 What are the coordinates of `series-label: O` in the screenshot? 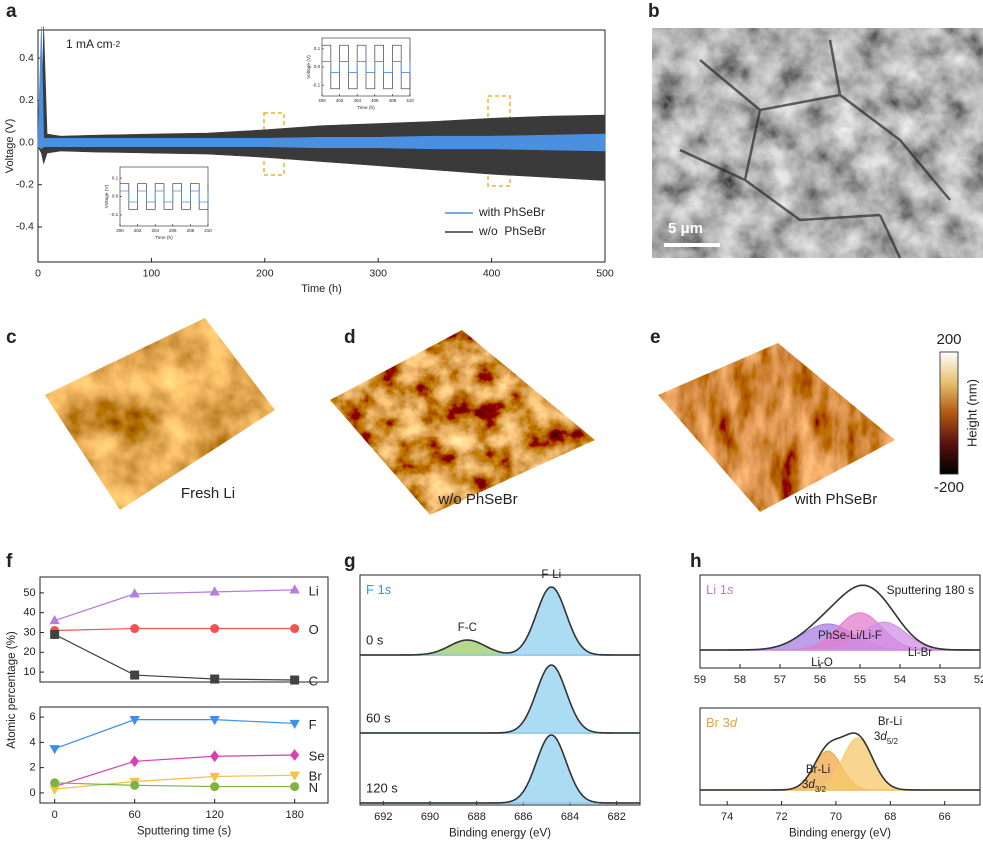 It's located at (314, 629).